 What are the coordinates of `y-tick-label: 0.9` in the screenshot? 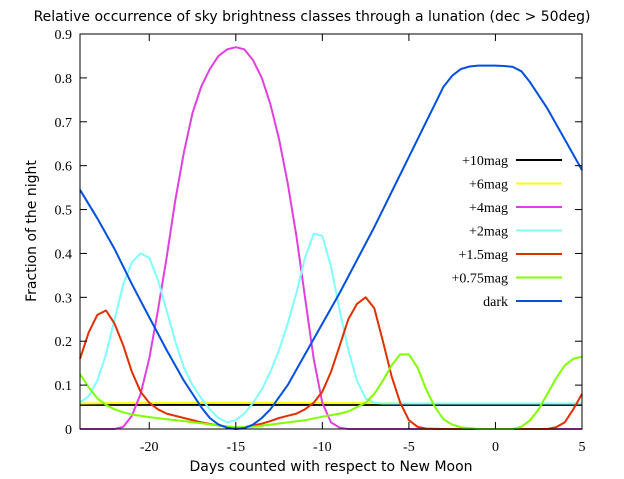 It's located at (64, 35).